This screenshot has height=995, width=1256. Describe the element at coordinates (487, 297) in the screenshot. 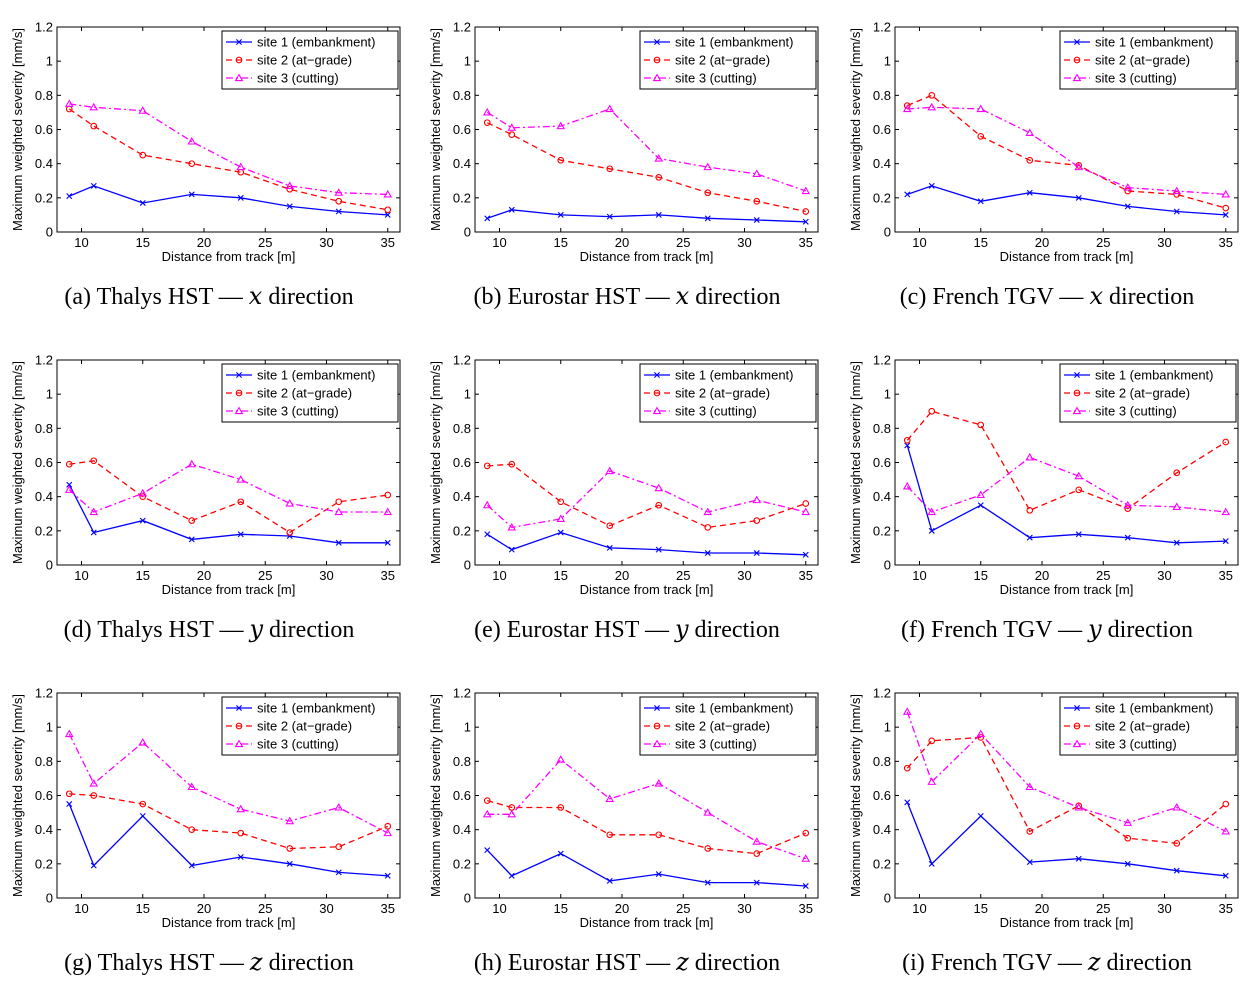

I see `caption-prefix: (b)` at that location.